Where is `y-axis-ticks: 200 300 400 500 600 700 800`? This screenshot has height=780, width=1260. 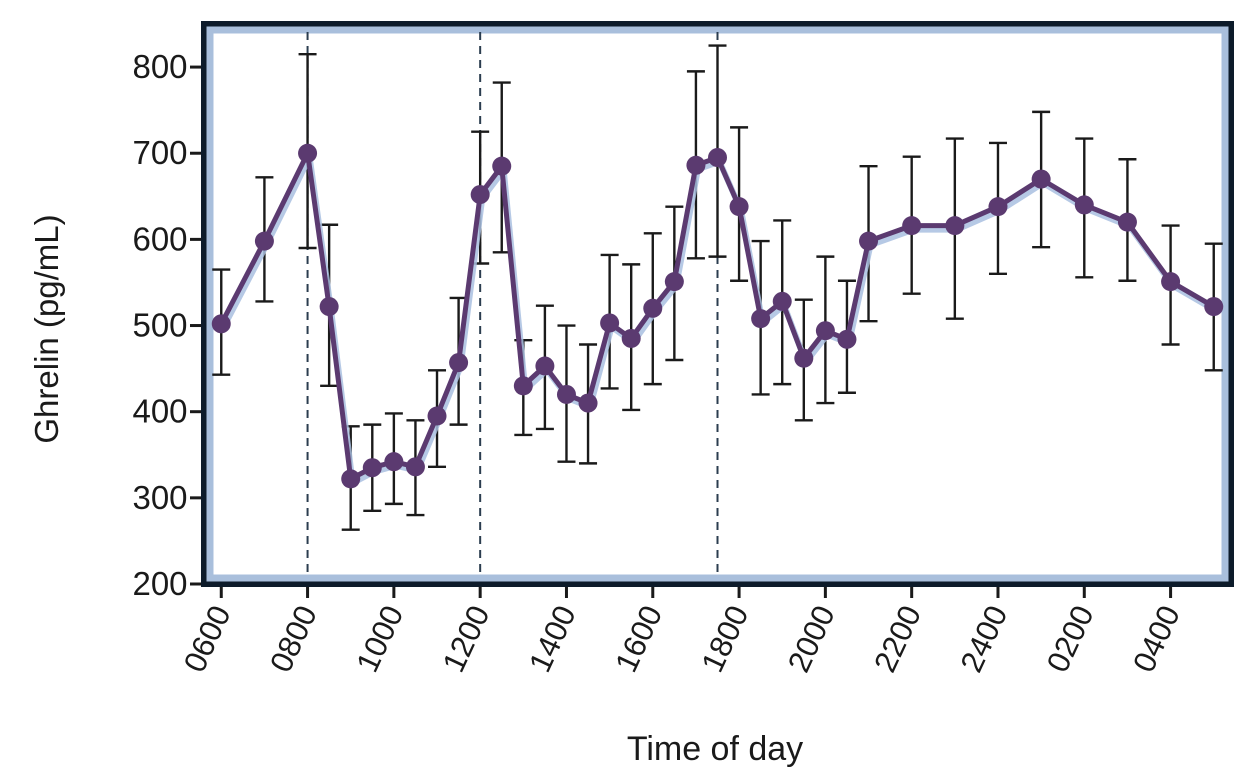
y-axis-ticks: 200 300 400 500 600 700 800 is located at coordinates (166, 325).